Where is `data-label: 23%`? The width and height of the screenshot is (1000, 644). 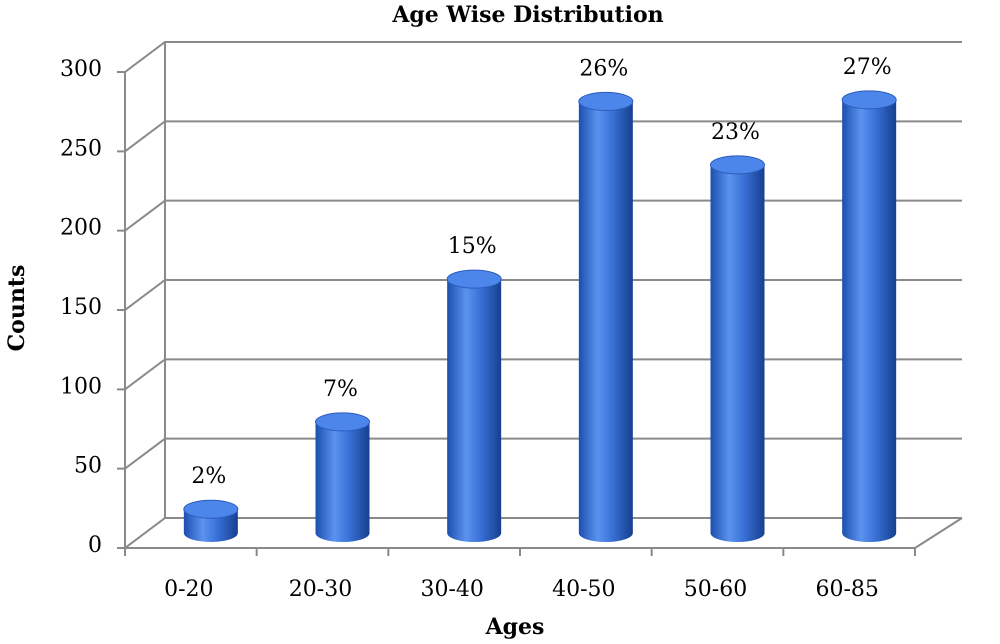 data-label: 23% is located at coordinates (735, 132).